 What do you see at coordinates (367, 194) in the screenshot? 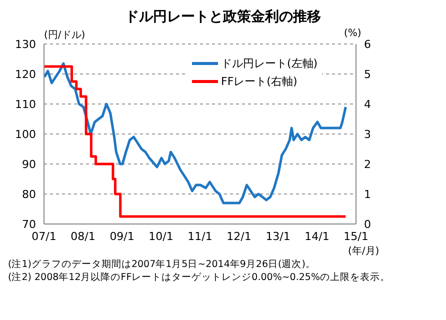
I see `y2-tick-label: 1` at bounding box center [367, 194].